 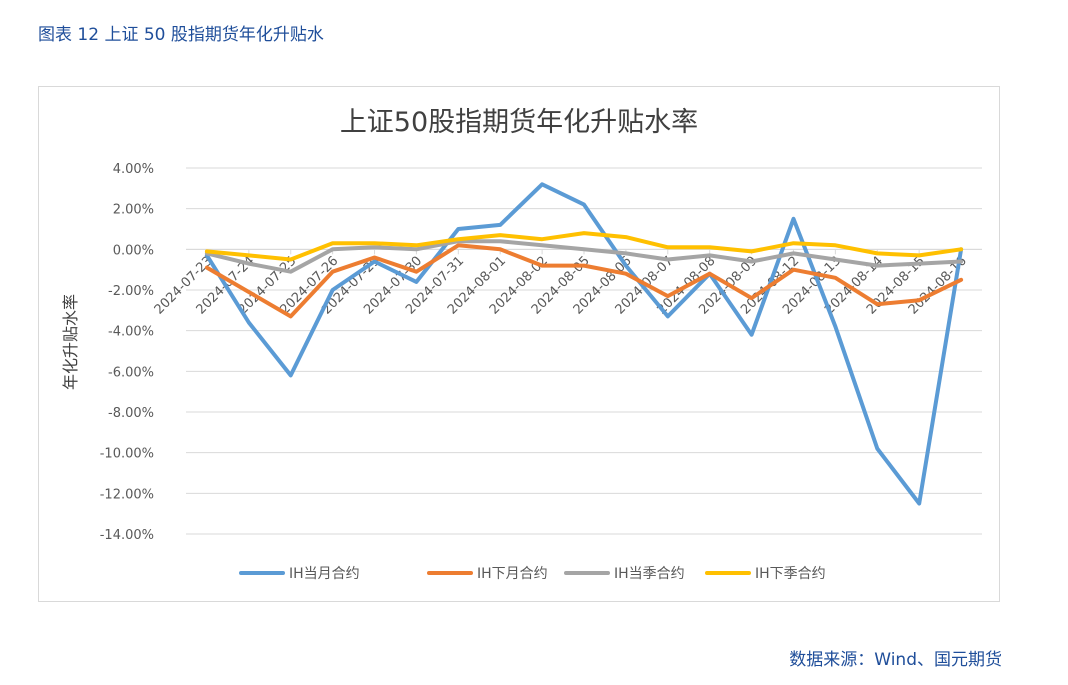 I want to click on y-tick-label: -12.00%, so click(x=127, y=494).